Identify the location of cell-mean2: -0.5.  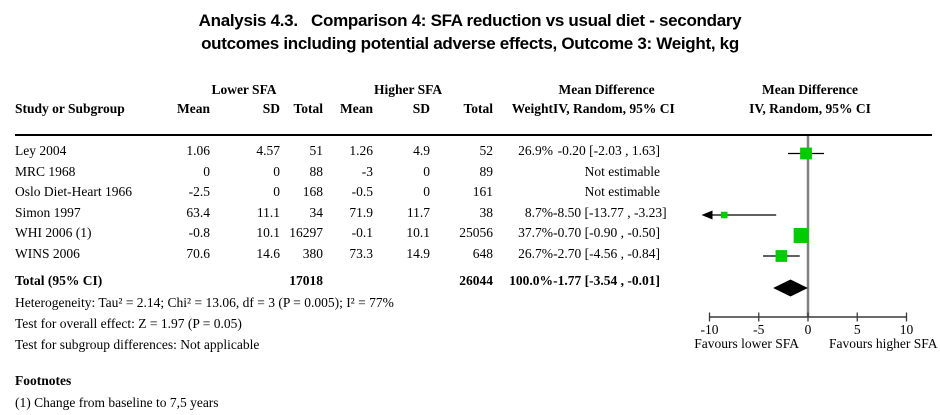
(362, 191).